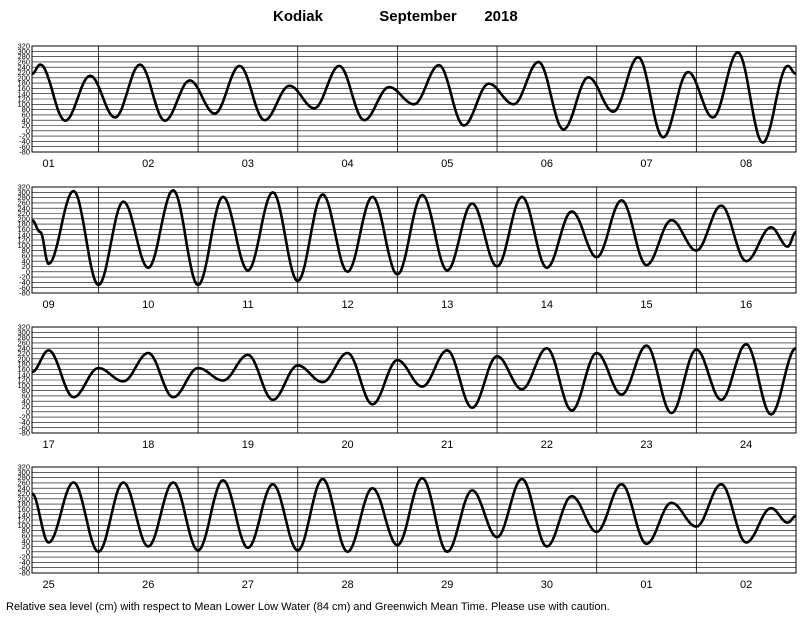 This screenshot has width=800, height=618. Describe the element at coordinates (347, 164) in the screenshot. I see `day-label: 04` at that location.